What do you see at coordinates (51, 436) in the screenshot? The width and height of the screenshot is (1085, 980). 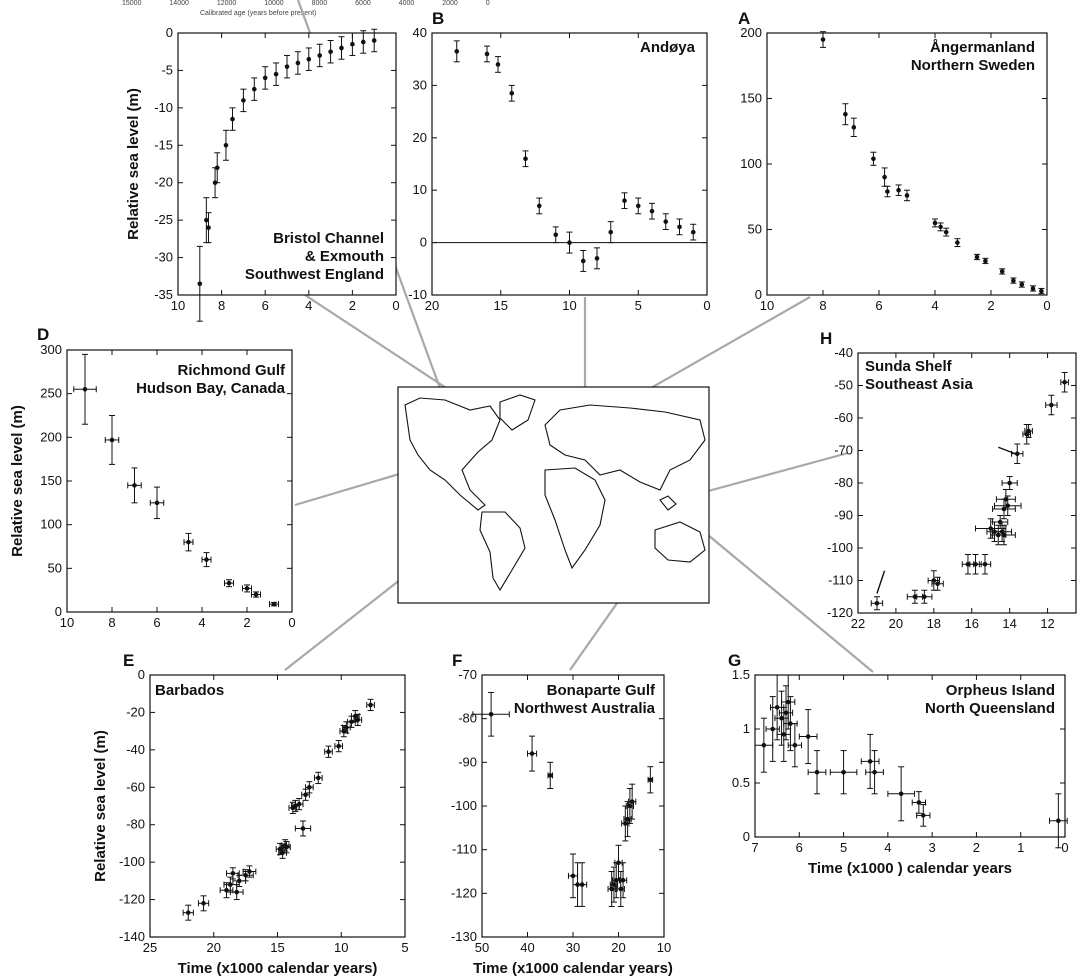 I see `y-tick-label: 200` at bounding box center [51, 436].